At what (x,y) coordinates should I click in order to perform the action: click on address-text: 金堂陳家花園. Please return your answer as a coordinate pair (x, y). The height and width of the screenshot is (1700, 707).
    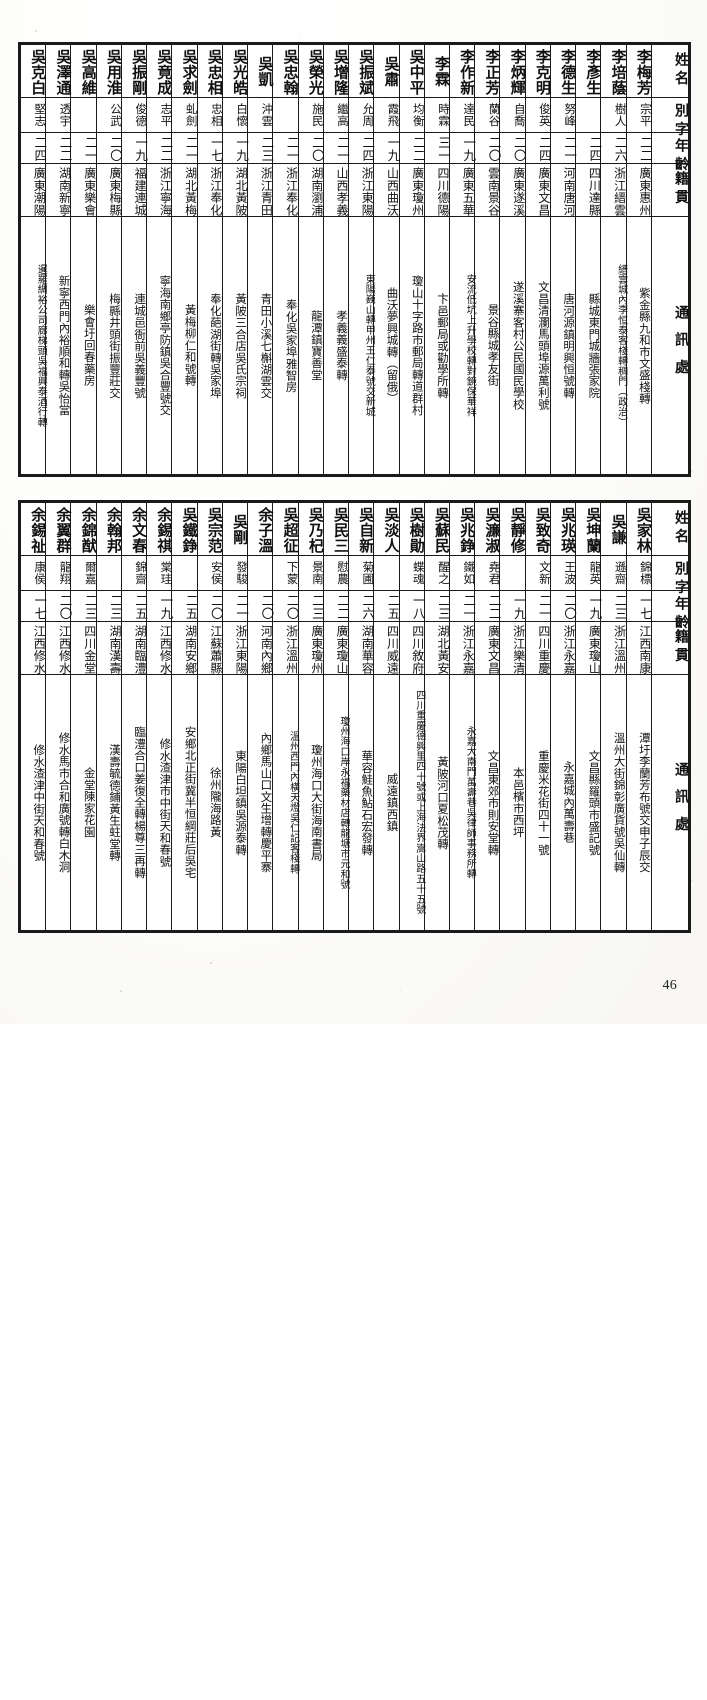
    Looking at the image, I should click on (89, 802).